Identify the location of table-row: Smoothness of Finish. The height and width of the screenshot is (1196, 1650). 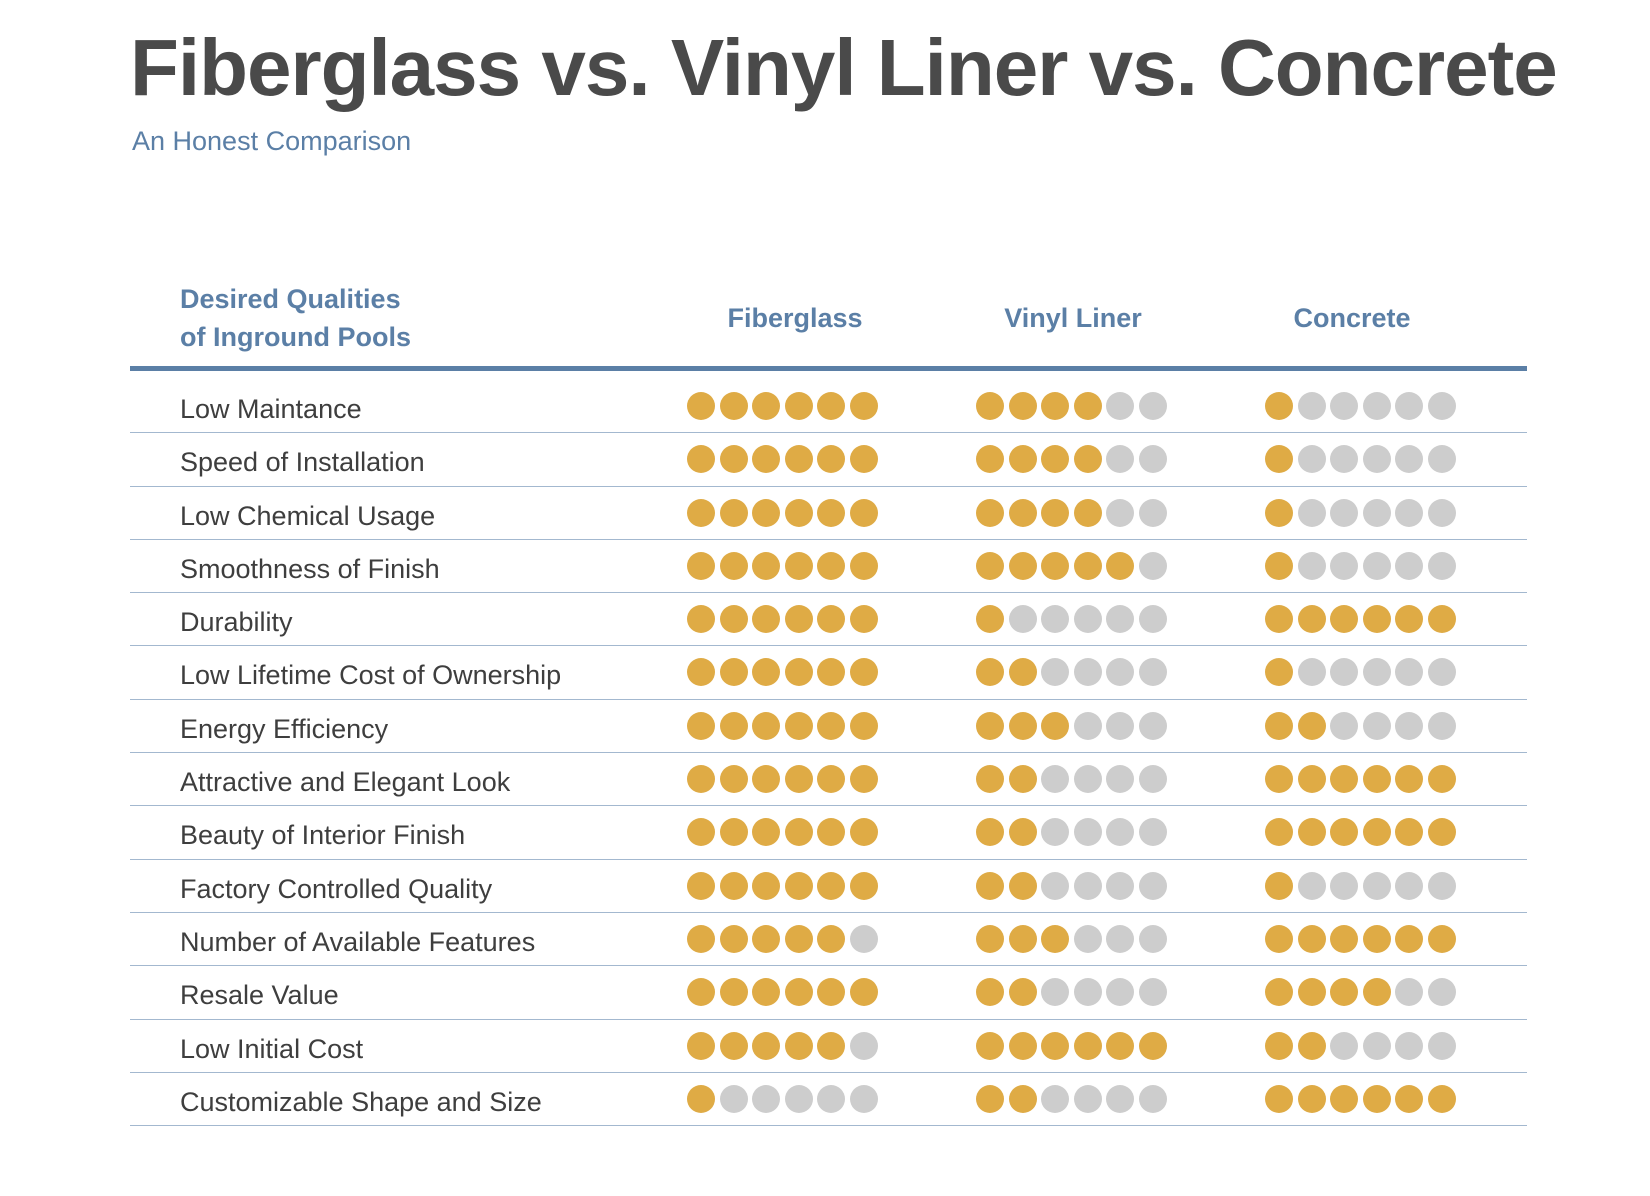
(828, 567).